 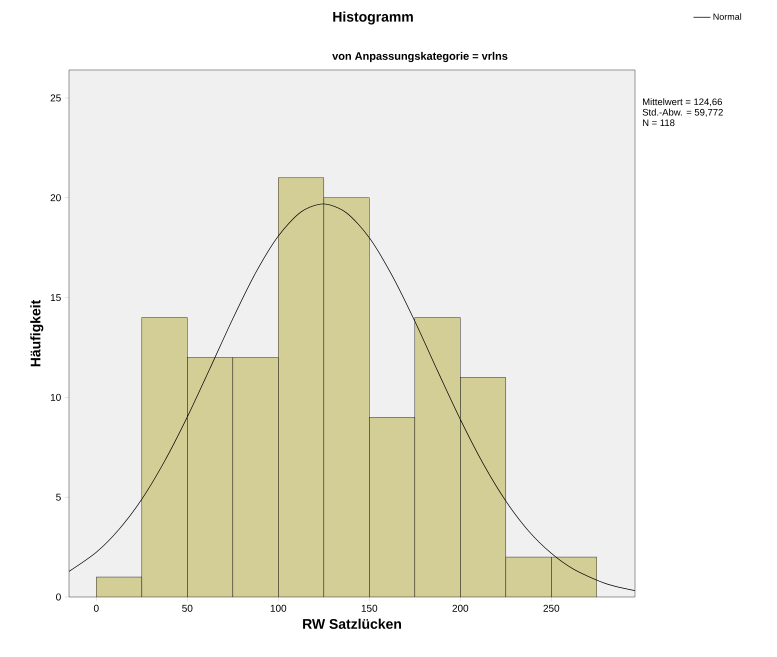 What do you see at coordinates (55, 98) in the screenshot?
I see `y-tick-label: 25` at bounding box center [55, 98].